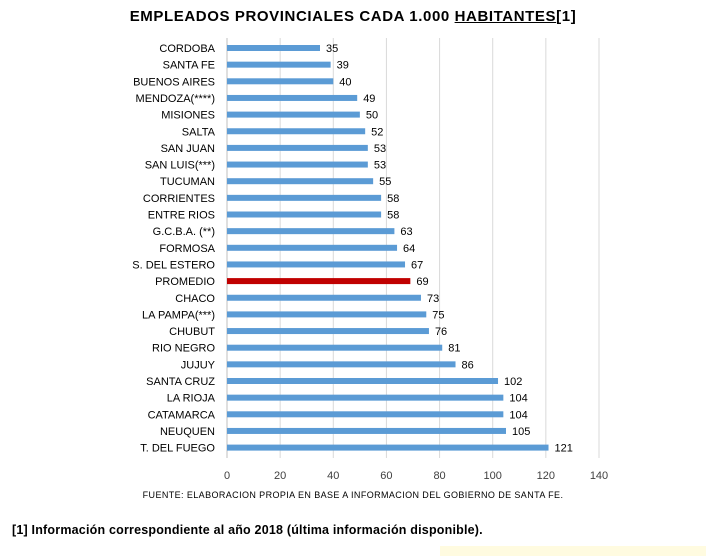 The width and height of the screenshot is (706, 556). I want to click on category-label: BUENOS AIRES, so click(174, 82).